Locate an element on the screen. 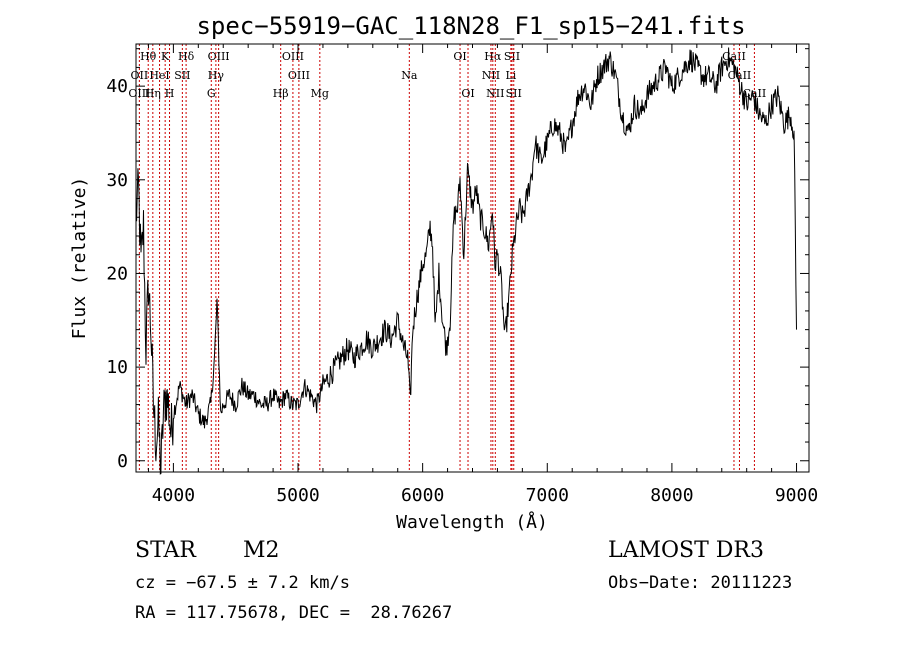 This screenshot has width=900, height=649. y-tick-label: 0 is located at coordinates (122, 461).